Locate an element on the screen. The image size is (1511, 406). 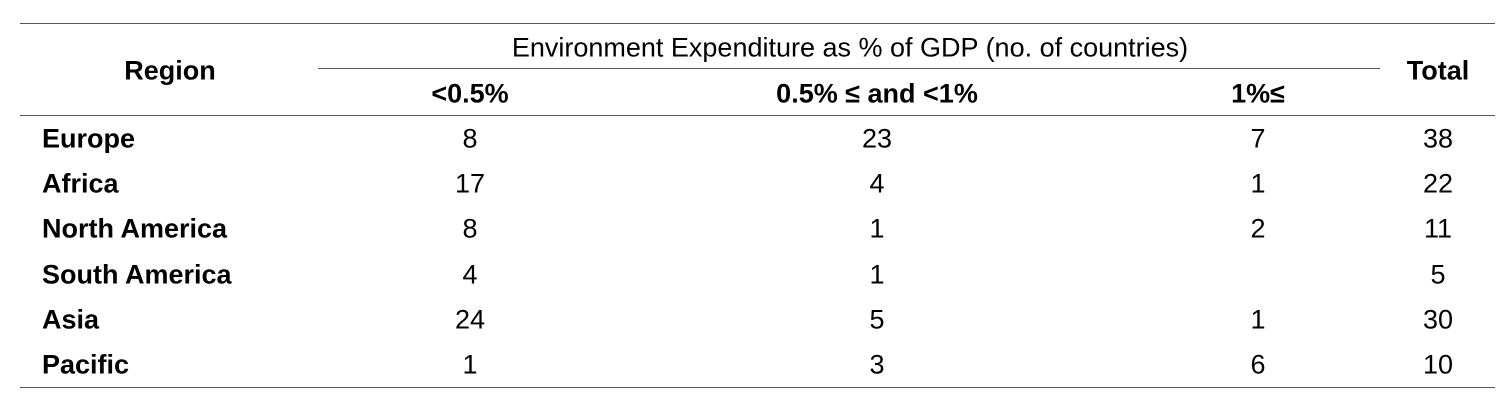
cell: 17 is located at coordinates (470, 183).